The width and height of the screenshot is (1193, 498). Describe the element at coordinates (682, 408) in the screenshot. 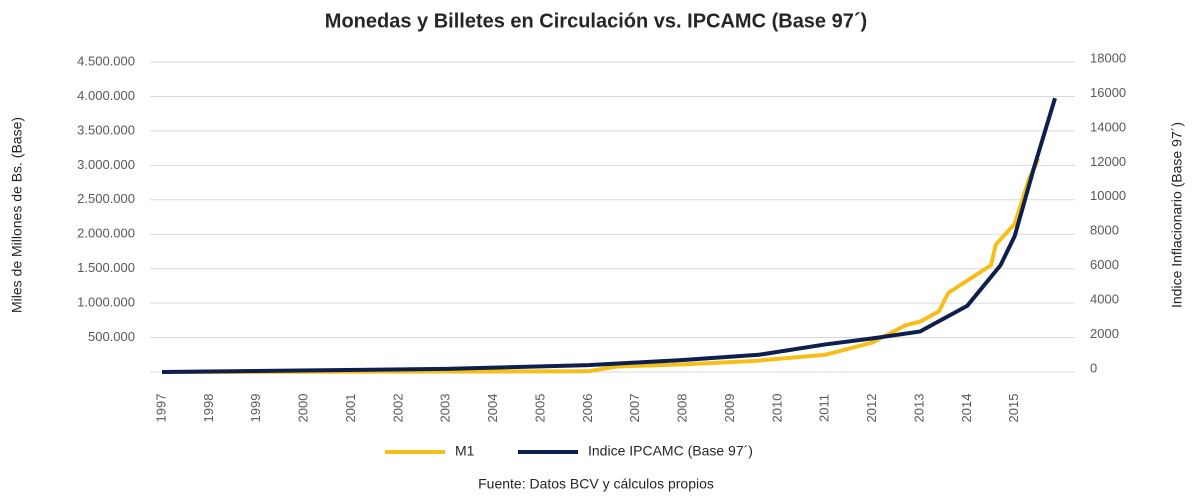

I see `x-tick-label: 2008` at that location.